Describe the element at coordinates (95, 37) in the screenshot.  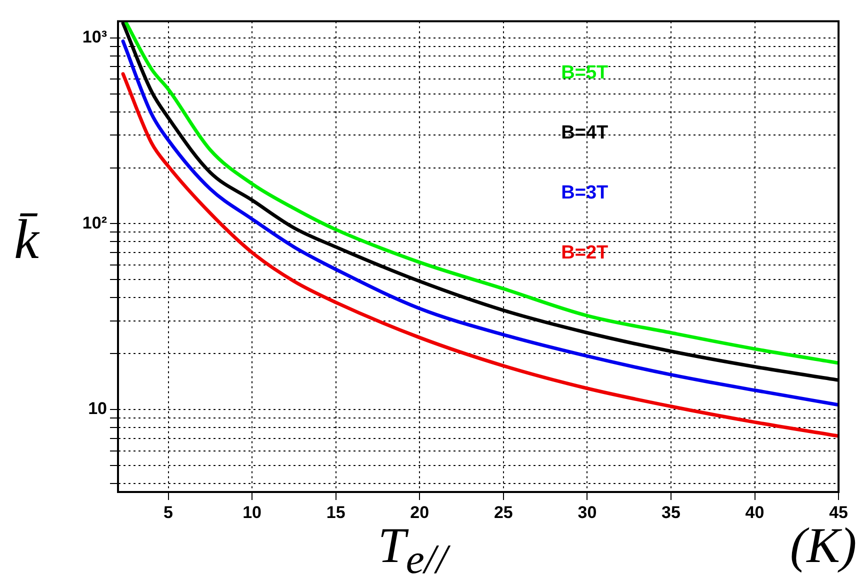
I see `y-tick-label: 10³` at that location.